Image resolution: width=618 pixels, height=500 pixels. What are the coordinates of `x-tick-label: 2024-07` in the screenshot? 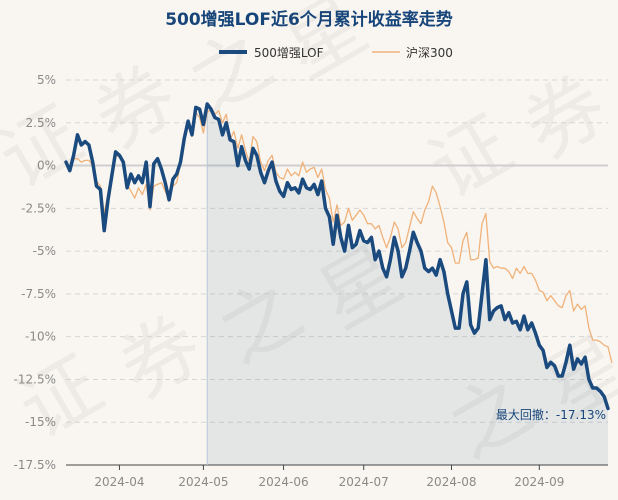 It's located at (364, 482).